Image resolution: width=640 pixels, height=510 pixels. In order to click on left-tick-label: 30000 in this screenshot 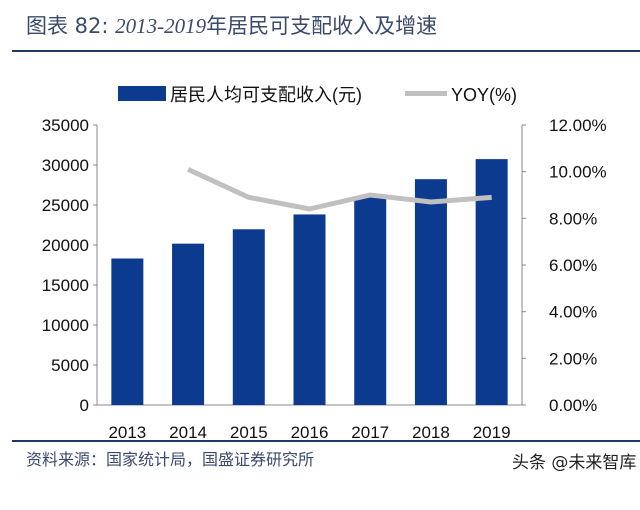, I will do `click(65, 165)`.